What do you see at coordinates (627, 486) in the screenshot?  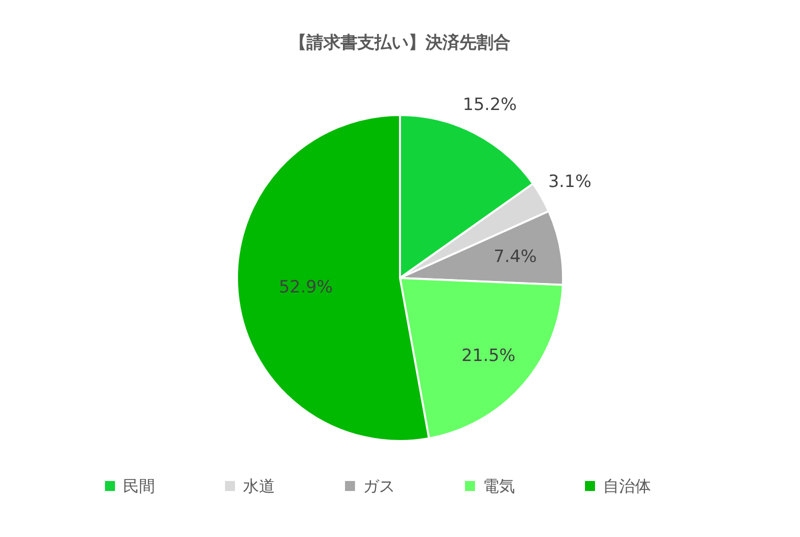 I see `legend-label: 自治体` at bounding box center [627, 486].